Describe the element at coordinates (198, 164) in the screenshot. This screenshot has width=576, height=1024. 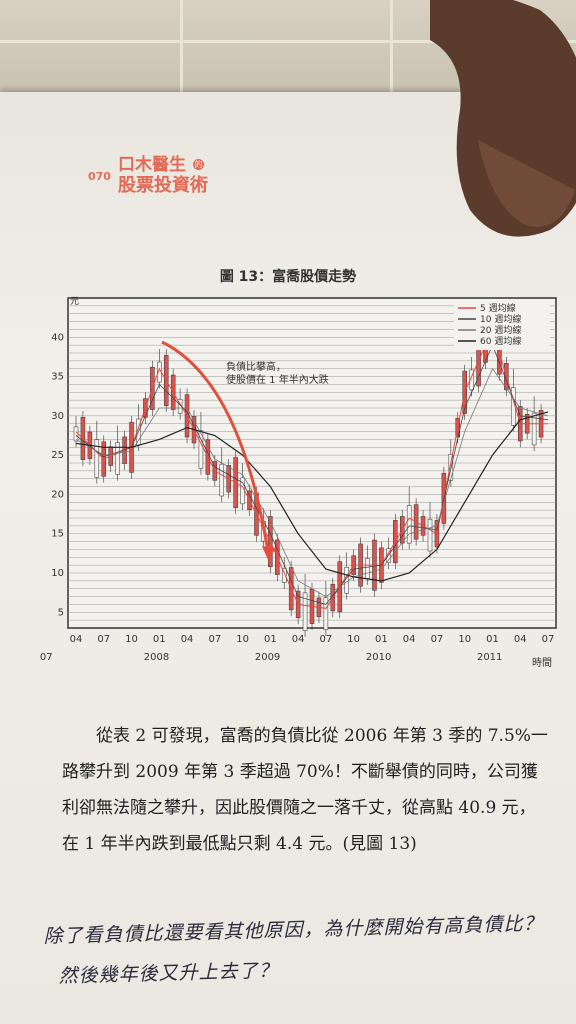
I see `header-badge: 的` at that location.